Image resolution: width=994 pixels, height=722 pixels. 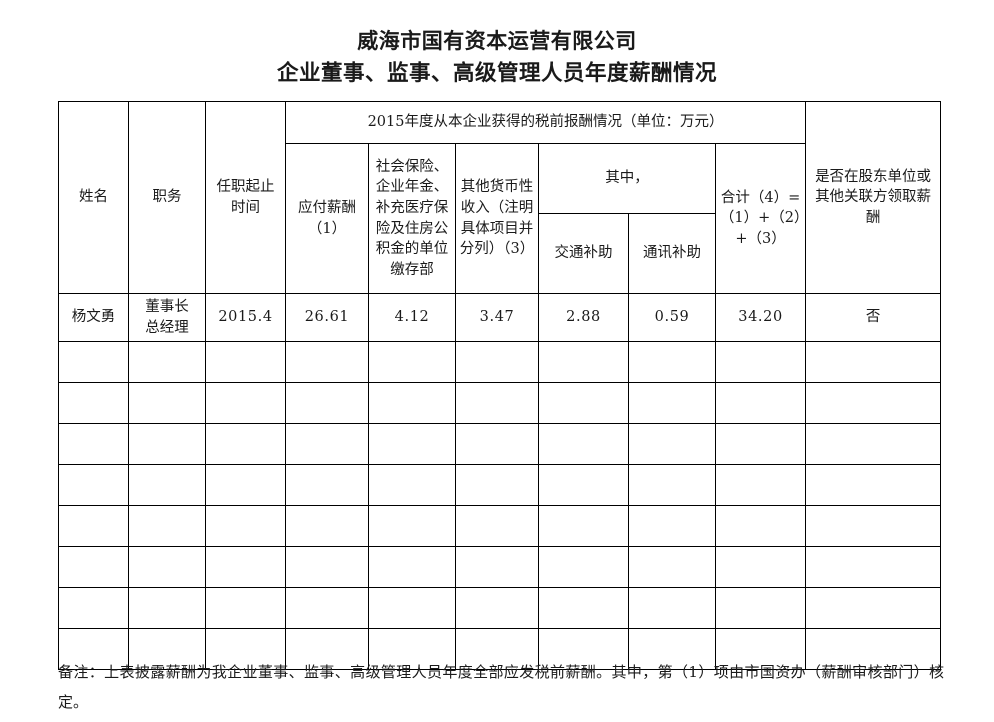 I want to click on cell-communication-subsidy: 0.59, so click(x=672, y=317).